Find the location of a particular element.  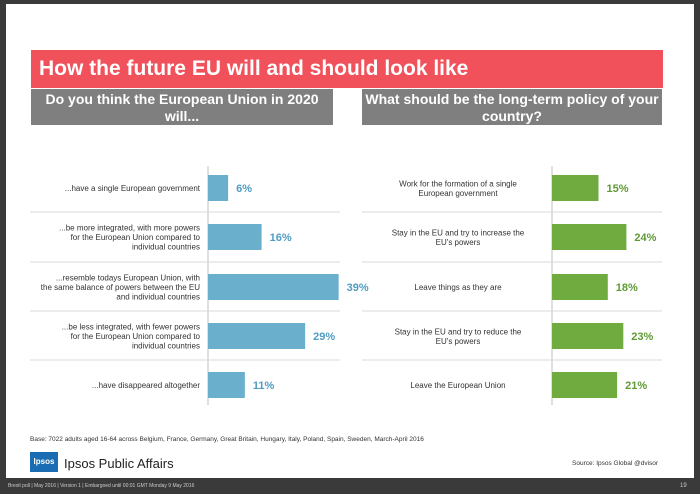

right-value-label: 15% is located at coordinates (618, 189).